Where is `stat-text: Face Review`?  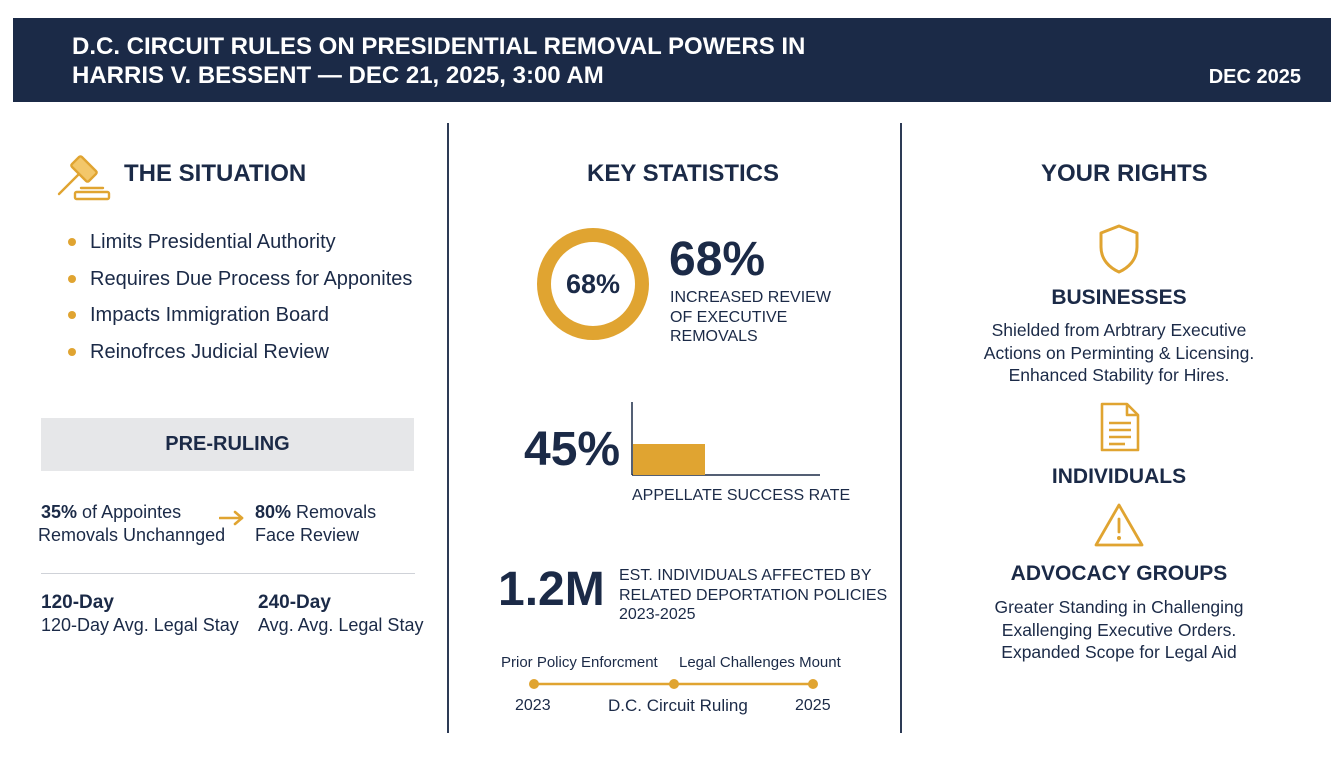 stat-text: Face Review is located at coordinates (307, 535).